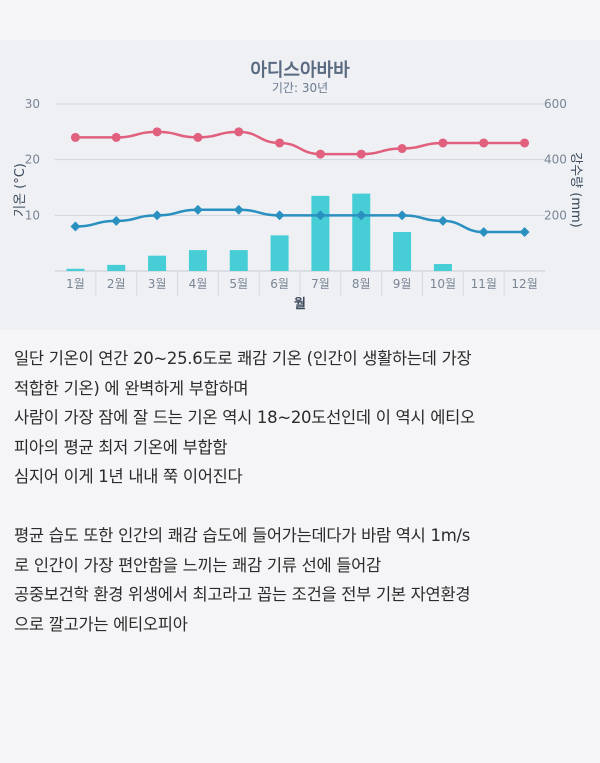 The height and width of the screenshot is (763, 600). What do you see at coordinates (116, 284) in the screenshot?
I see `x-tick-label: 2월` at bounding box center [116, 284].